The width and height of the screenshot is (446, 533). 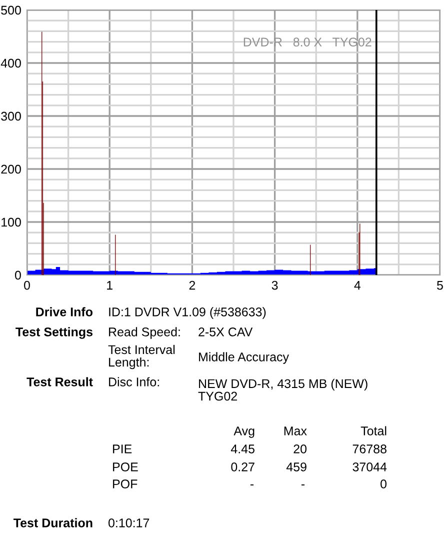 What do you see at coordinates (383, 484) in the screenshot?
I see `text: 0` at bounding box center [383, 484].